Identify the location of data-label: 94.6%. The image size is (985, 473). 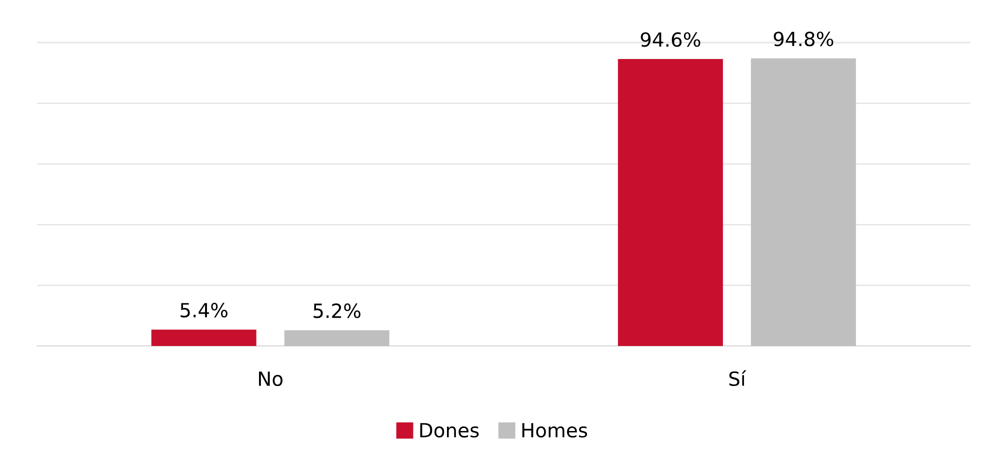
(670, 39).